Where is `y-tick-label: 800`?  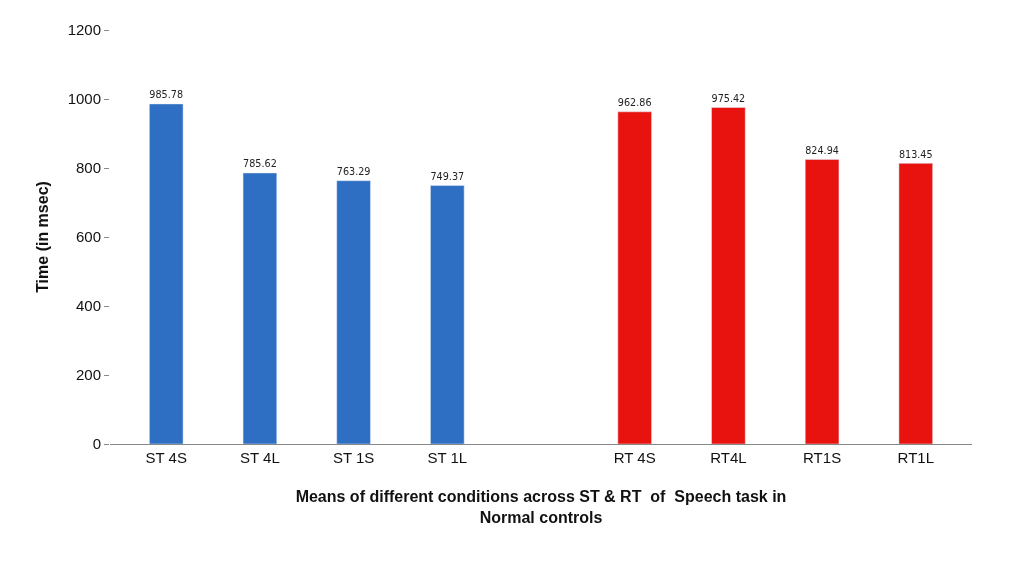 y-tick-label: 800 is located at coordinates (88, 168).